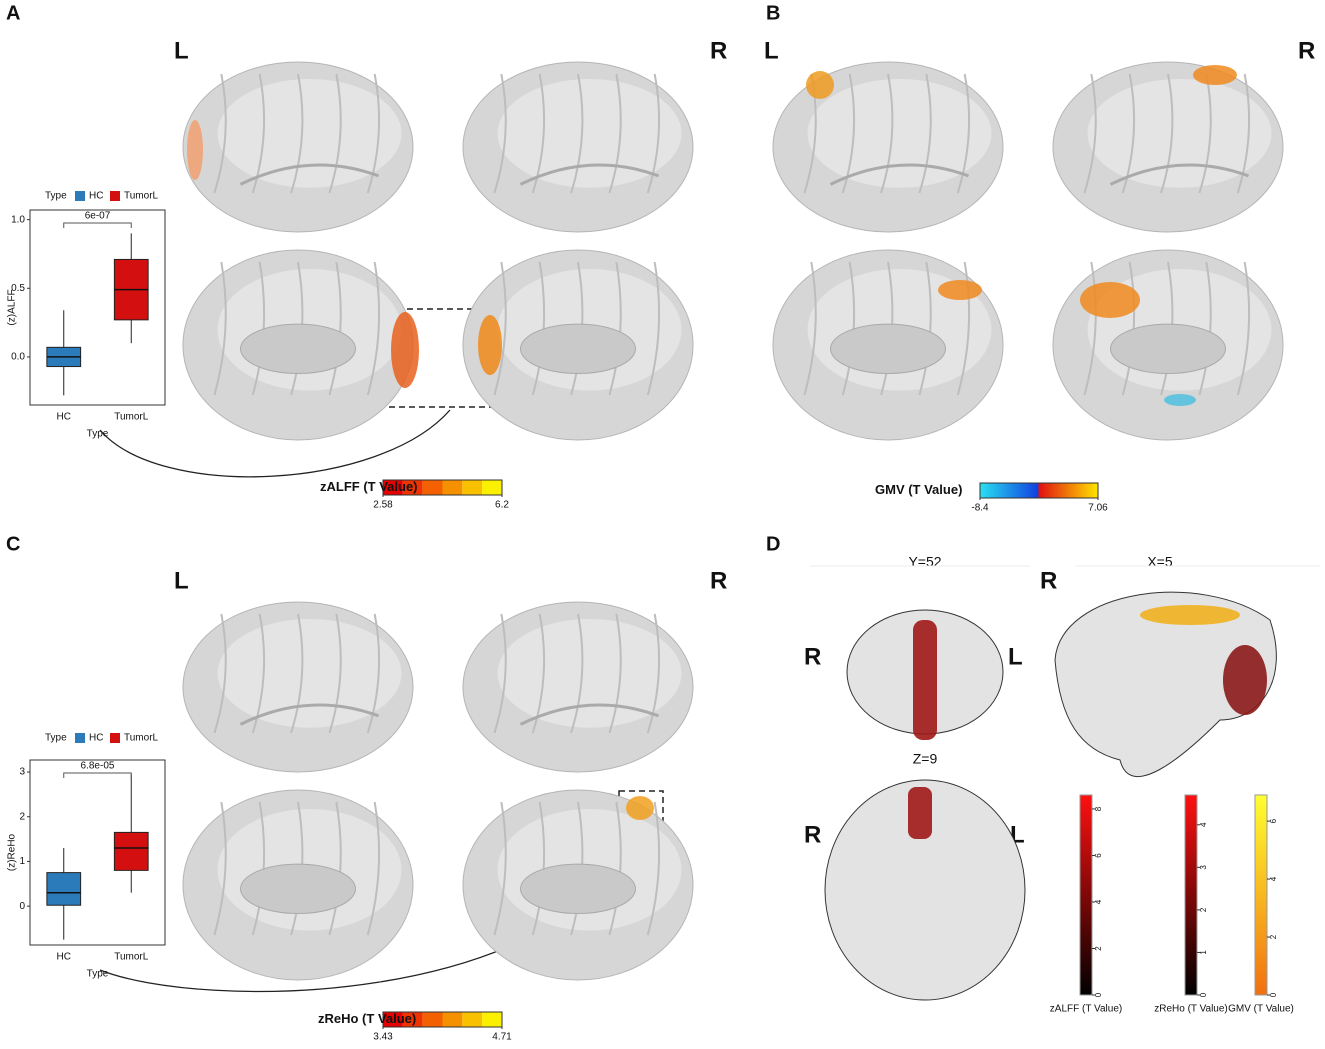 The width and height of the screenshot is (1325, 1049). What do you see at coordinates (97, 307) in the screenshot?
I see `plot-frame` at bounding box center [97, 307].